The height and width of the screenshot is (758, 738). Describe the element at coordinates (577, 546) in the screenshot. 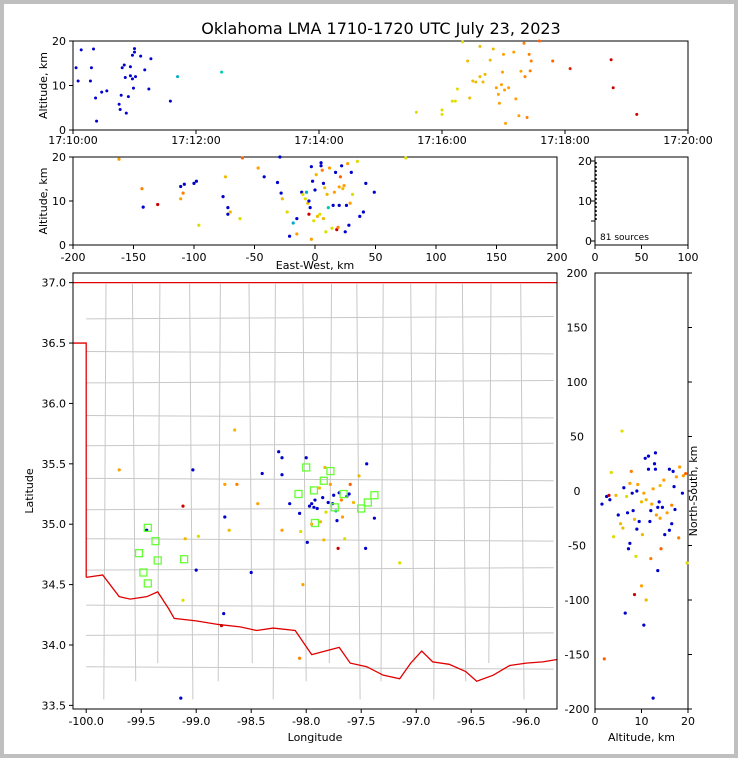

I see `y-tick-label: -50` at that location.